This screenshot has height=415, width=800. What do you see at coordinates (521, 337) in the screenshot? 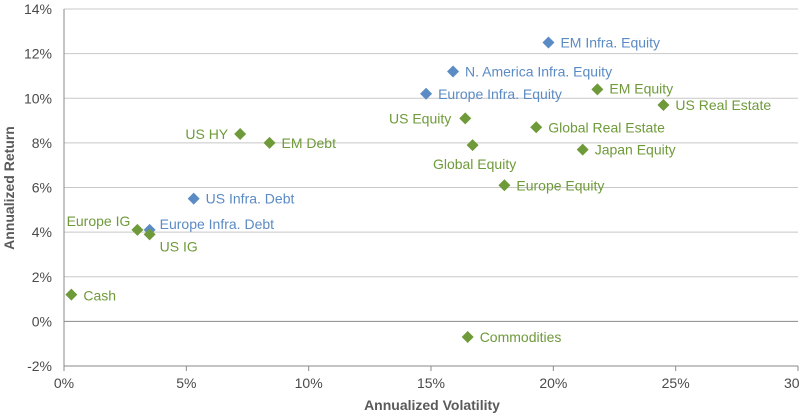
I see `data-point-label: Commodities` at bounding box center [521, 337].